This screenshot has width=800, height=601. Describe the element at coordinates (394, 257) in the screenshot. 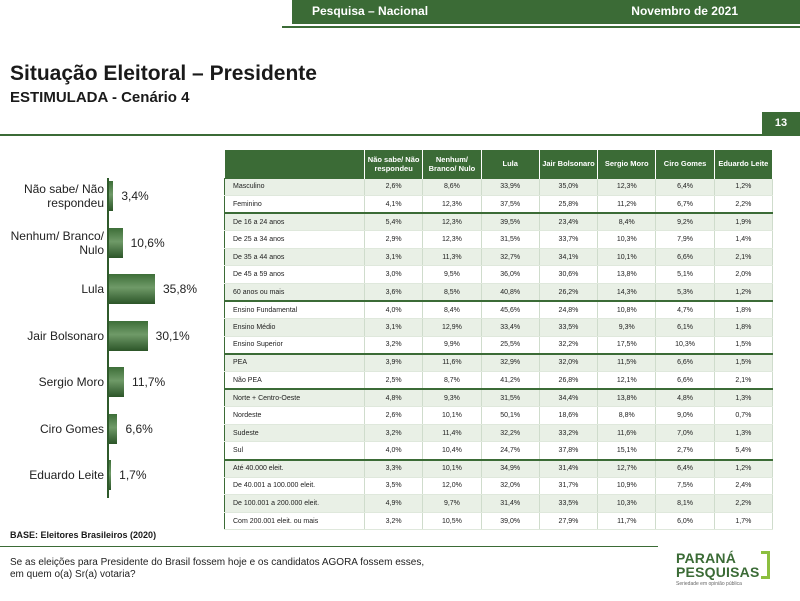

I see `table-cell: 3,1%` at that location.